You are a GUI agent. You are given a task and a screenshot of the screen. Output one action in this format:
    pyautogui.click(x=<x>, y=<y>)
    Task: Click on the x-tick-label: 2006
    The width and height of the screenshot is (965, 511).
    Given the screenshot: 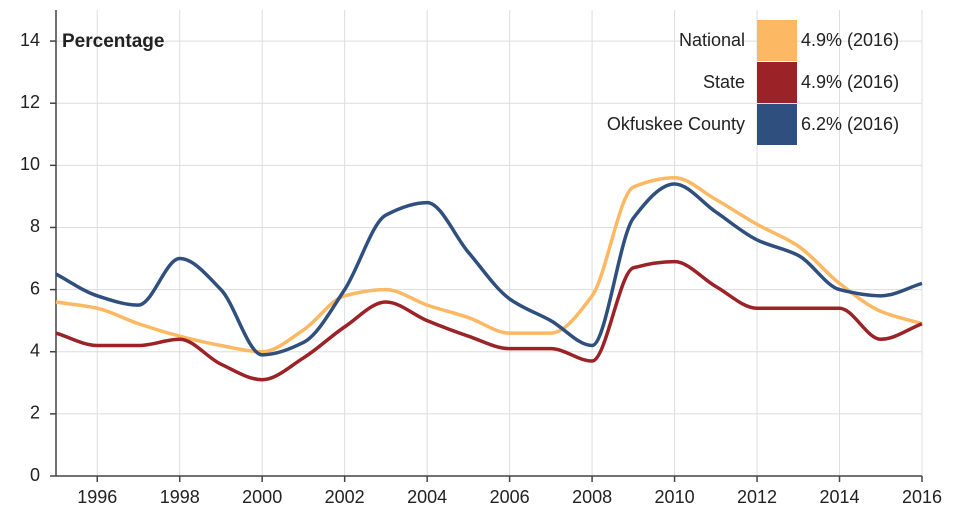 What is the action you would take?
    pyautogui.click(x=510, y=497)
    